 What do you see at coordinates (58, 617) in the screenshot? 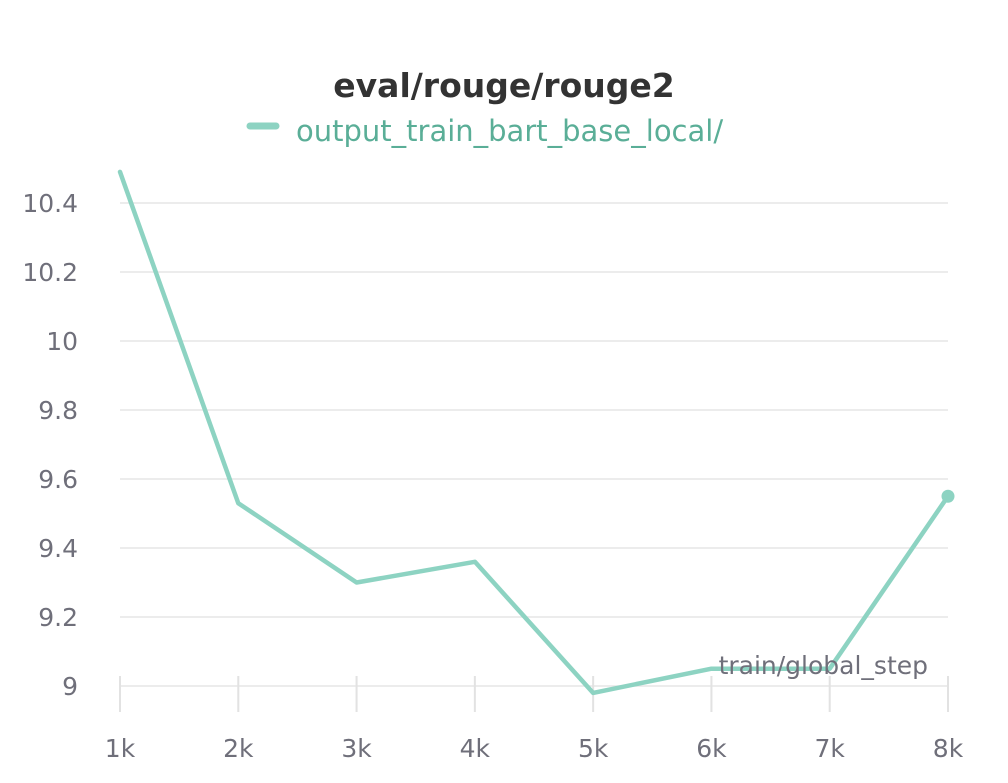
I see `y-tick-label: 9.2` at bounding box center [58, 617].